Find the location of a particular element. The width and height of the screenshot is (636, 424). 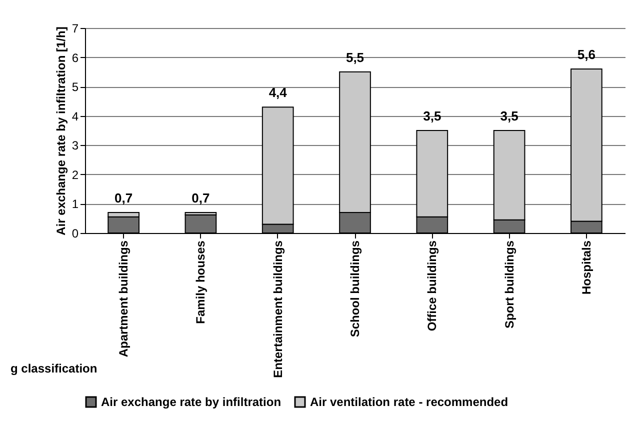

x-tick-label: Hospitals is located at coordinates (586, 267).